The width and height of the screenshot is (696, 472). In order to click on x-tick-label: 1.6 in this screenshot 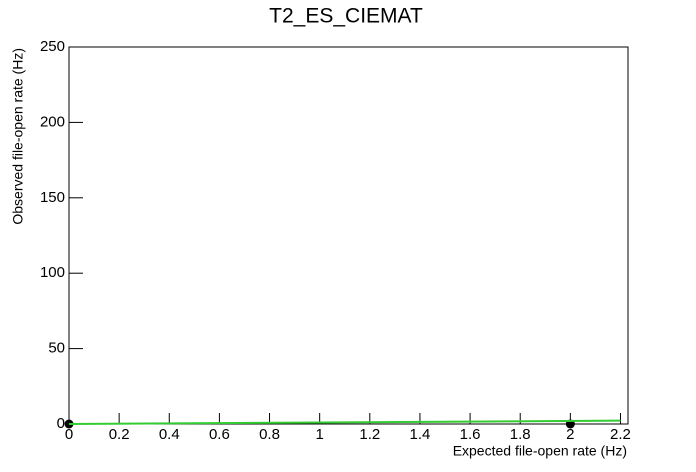, I will do `click(470, 434)`.